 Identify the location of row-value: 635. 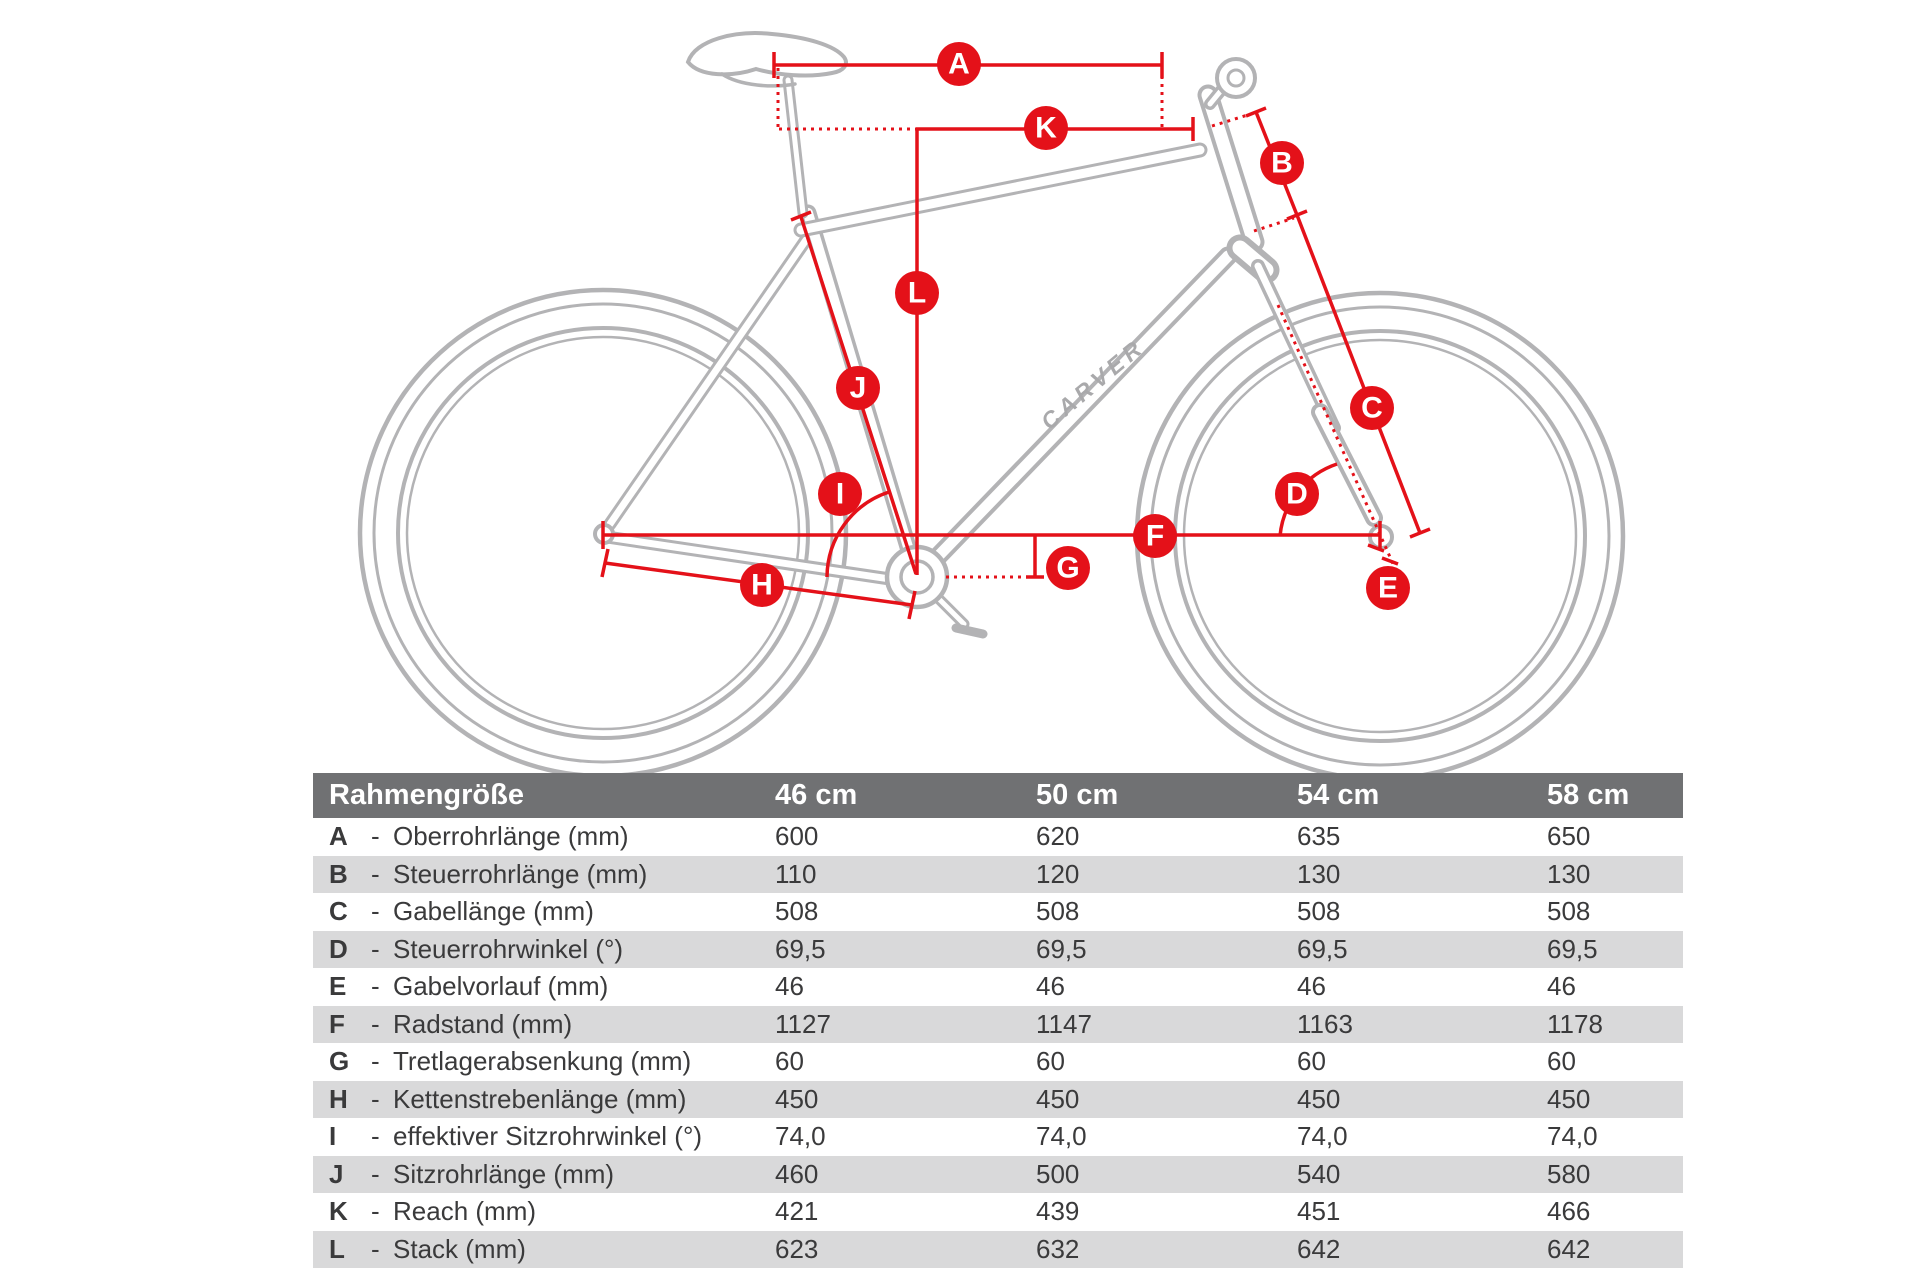
(1319, 836).